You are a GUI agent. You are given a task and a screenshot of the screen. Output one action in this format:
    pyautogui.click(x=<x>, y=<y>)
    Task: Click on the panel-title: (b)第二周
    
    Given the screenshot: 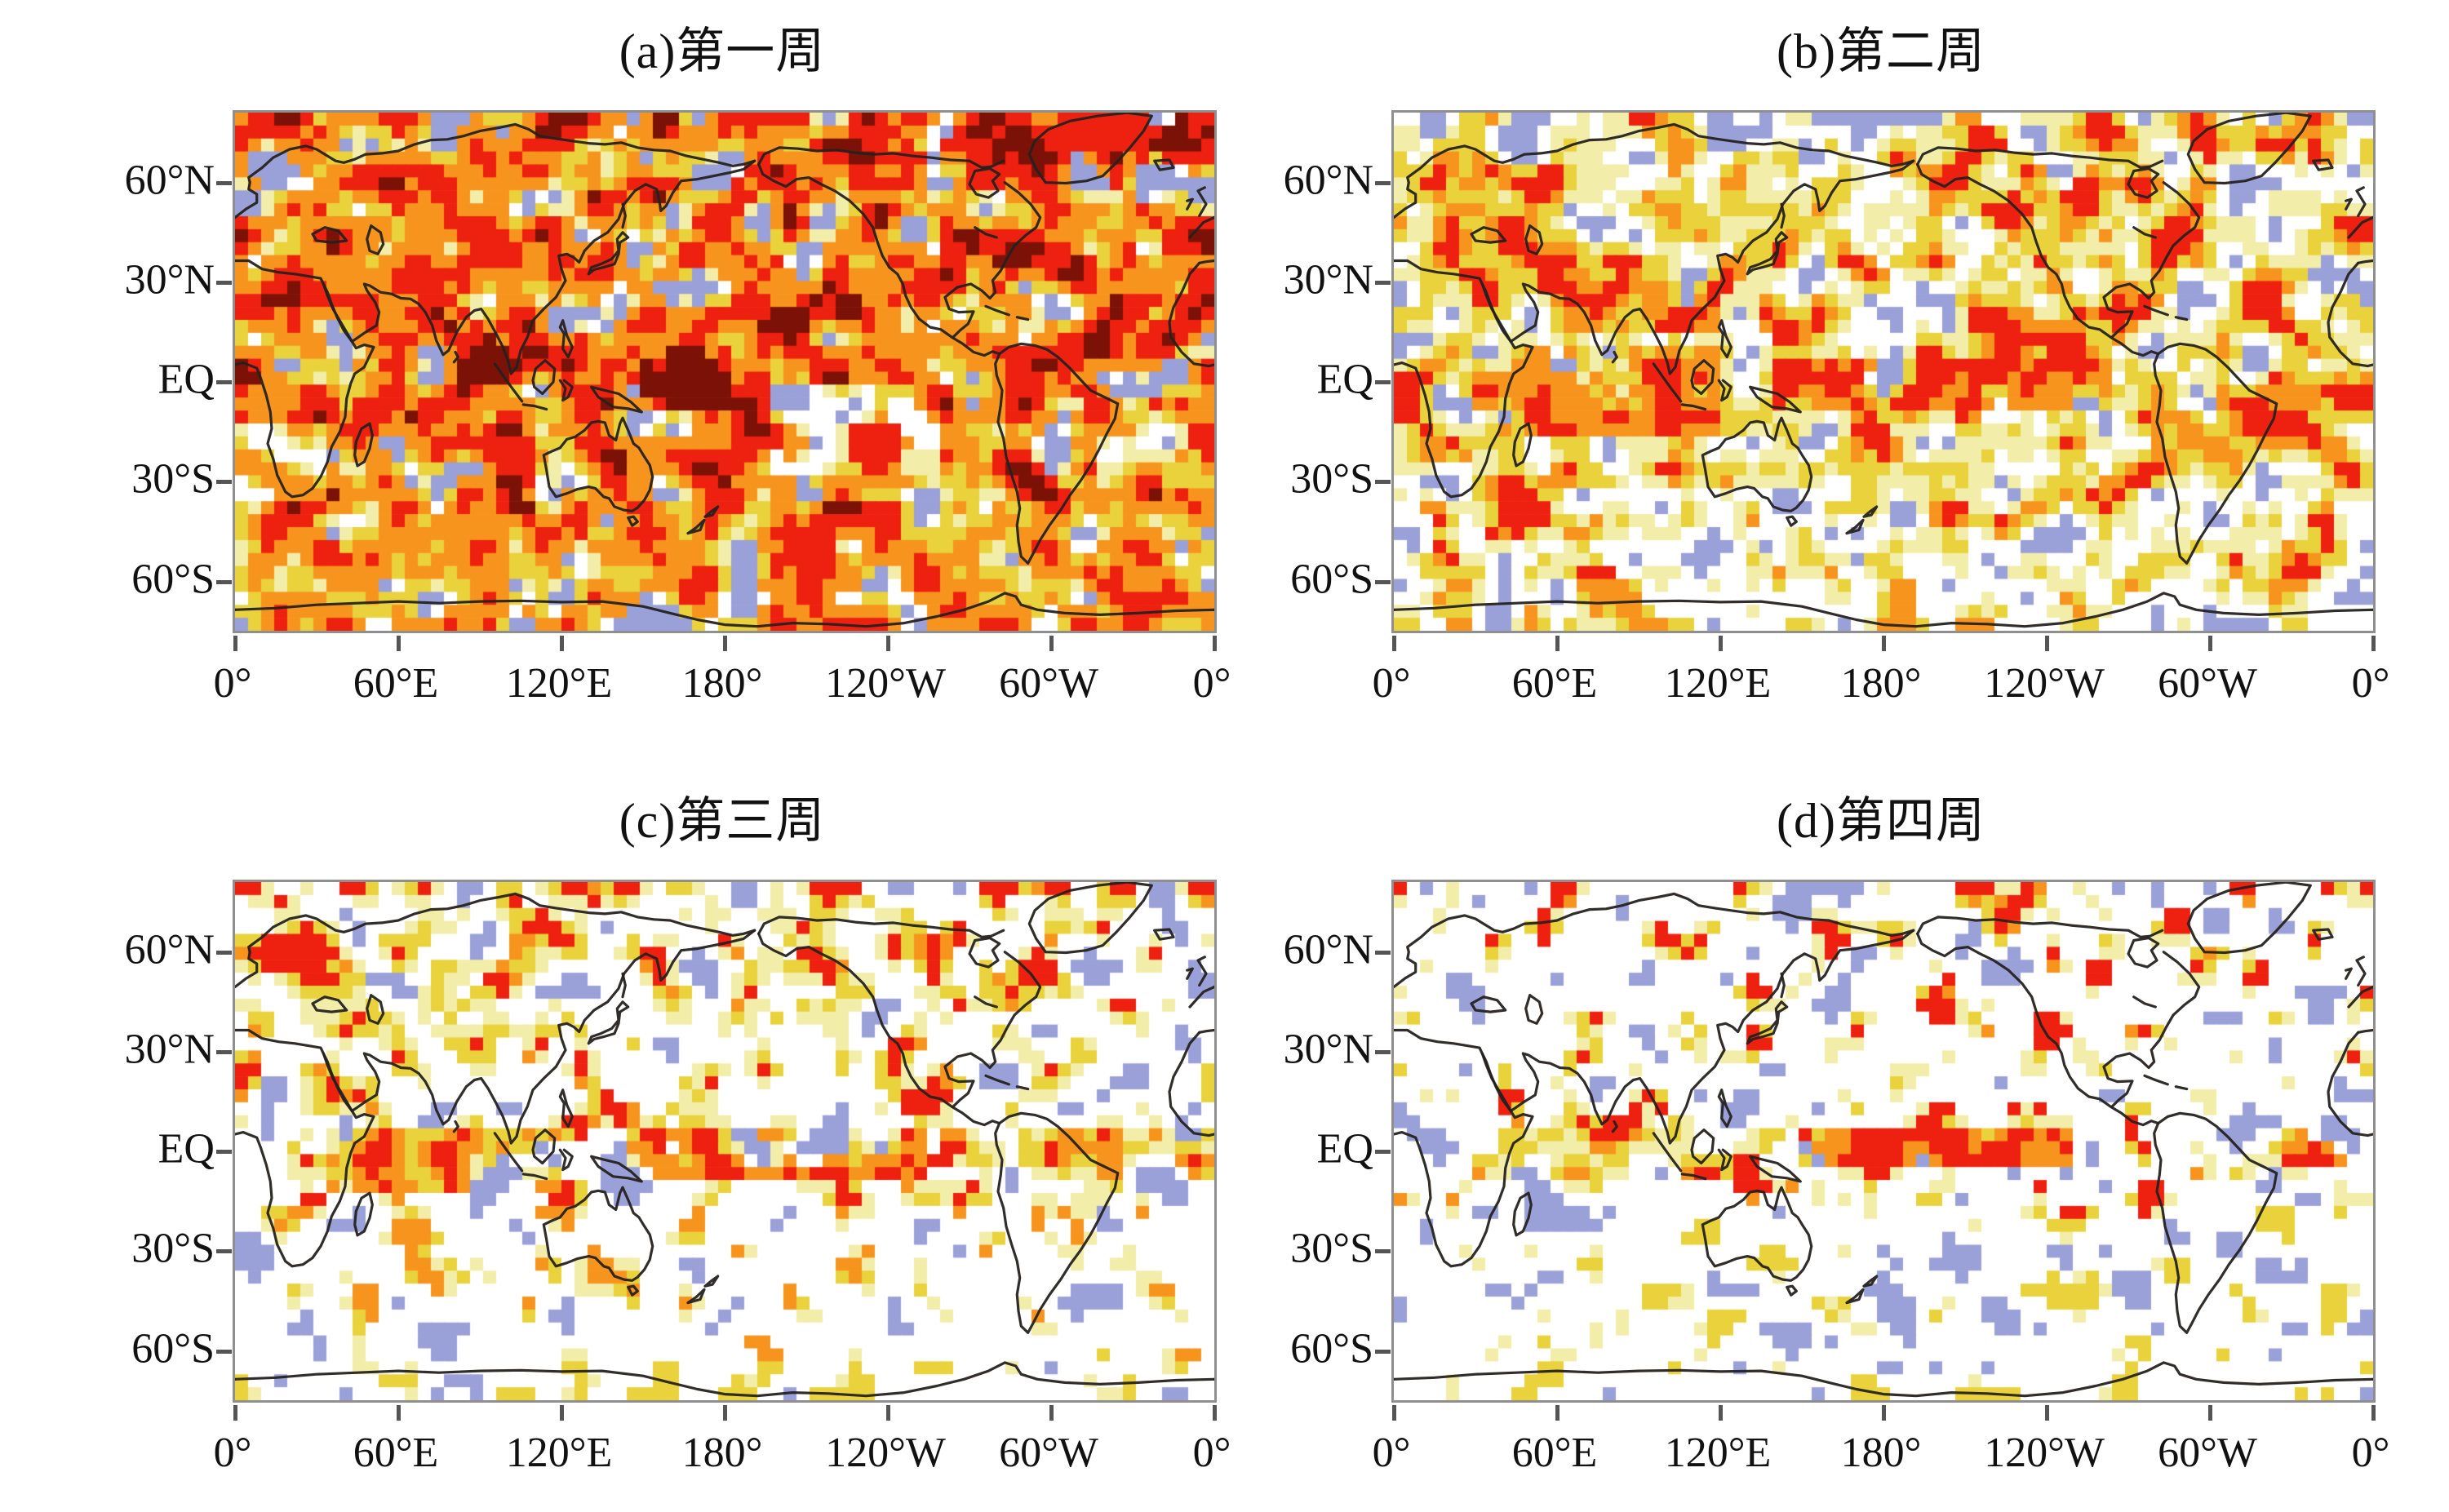 What is the action you would take?
    pyautogui.click(x=1881, y=51)
    